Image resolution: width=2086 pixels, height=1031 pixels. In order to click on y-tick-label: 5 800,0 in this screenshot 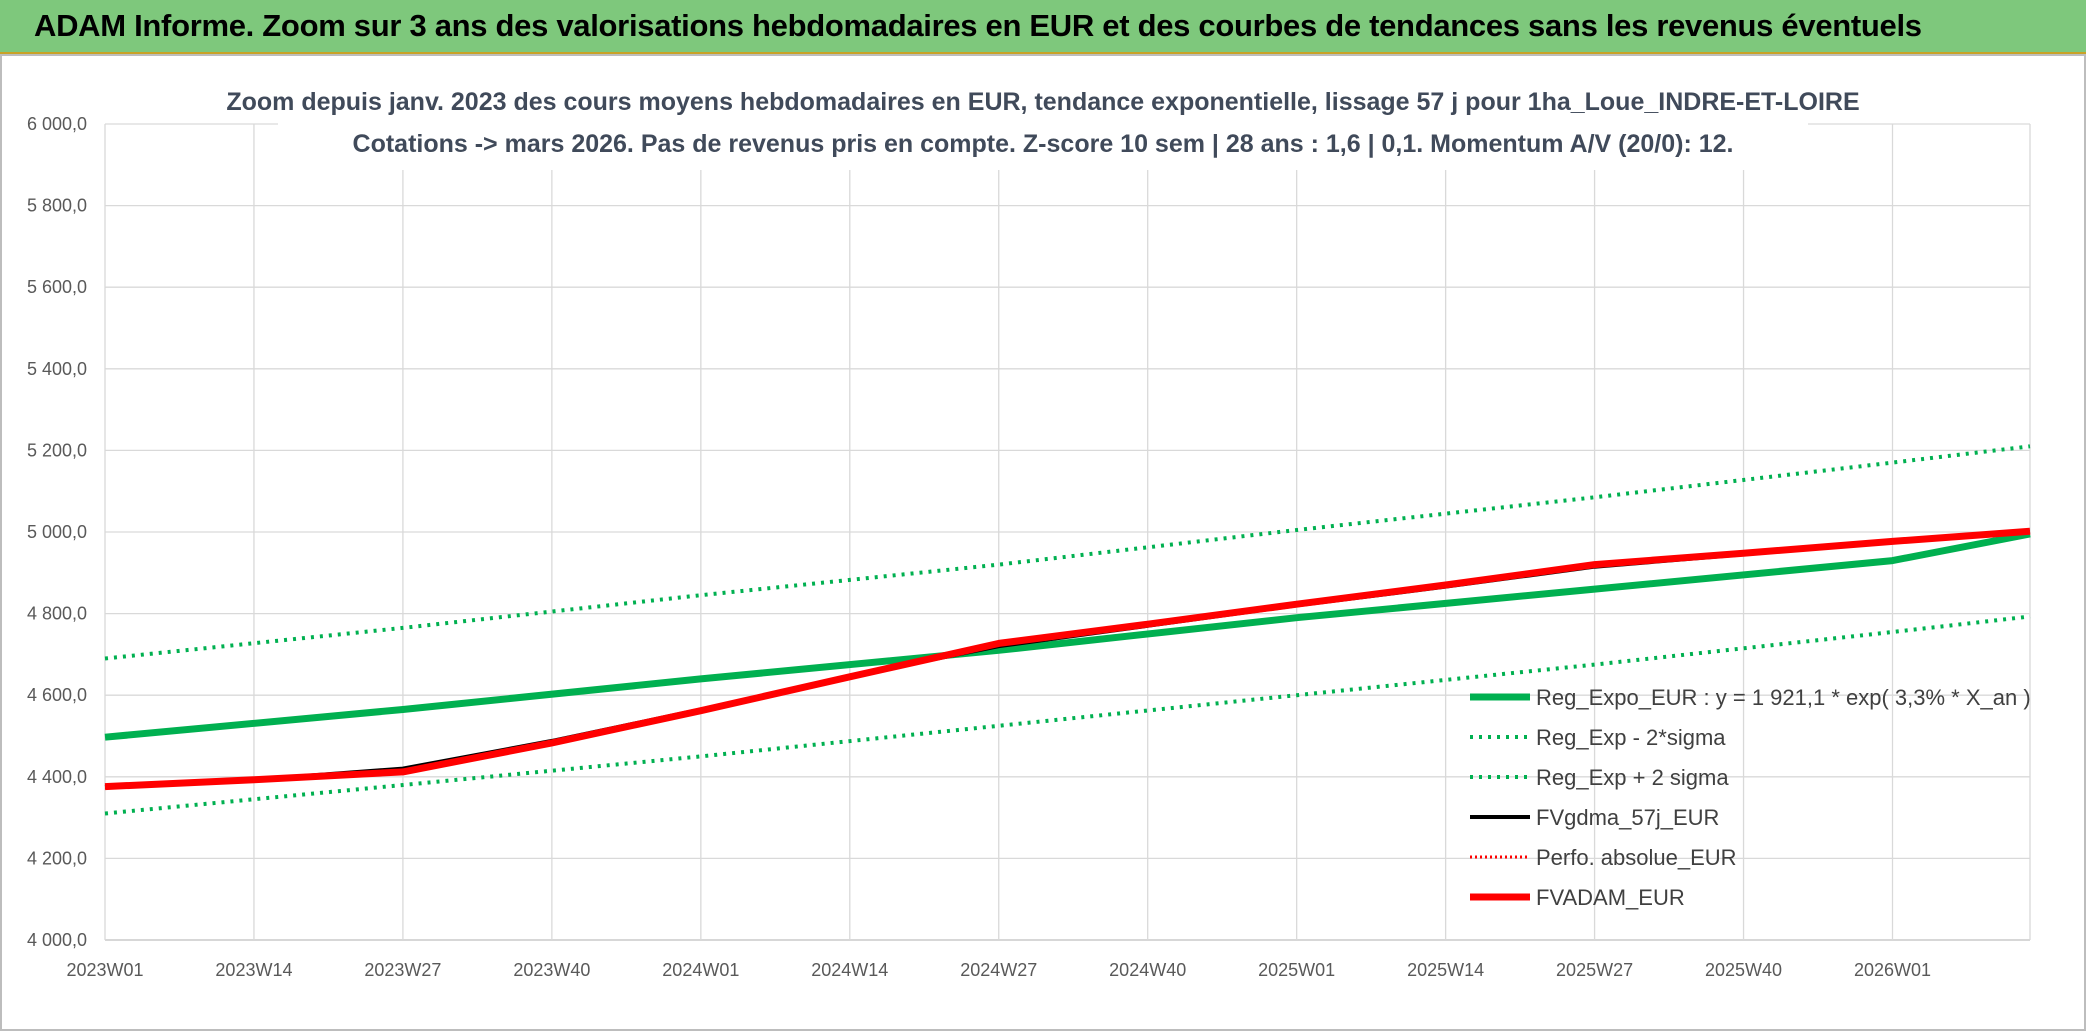, I will do `click(57, 206)`.